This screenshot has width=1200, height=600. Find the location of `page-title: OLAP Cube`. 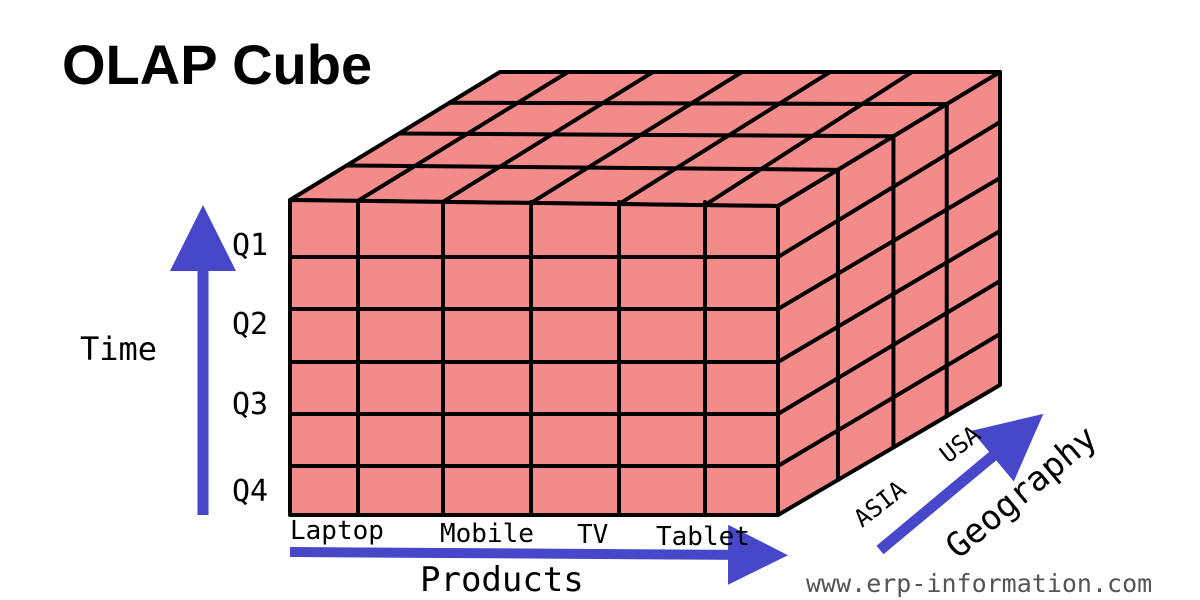

page-title: OLAP Cube is located at coordinates (217, 64).